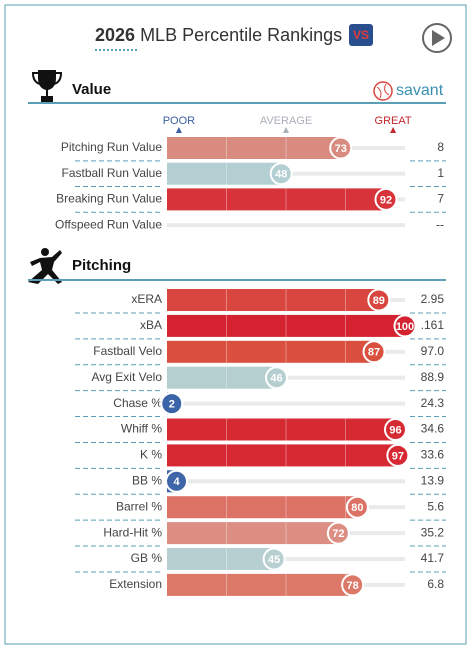 Image resolution: width=472 pixels, height=655 pixels. Describe the element at coordinates (179, 121) in the screenshot. I see `scale-label: POOR` at that location.